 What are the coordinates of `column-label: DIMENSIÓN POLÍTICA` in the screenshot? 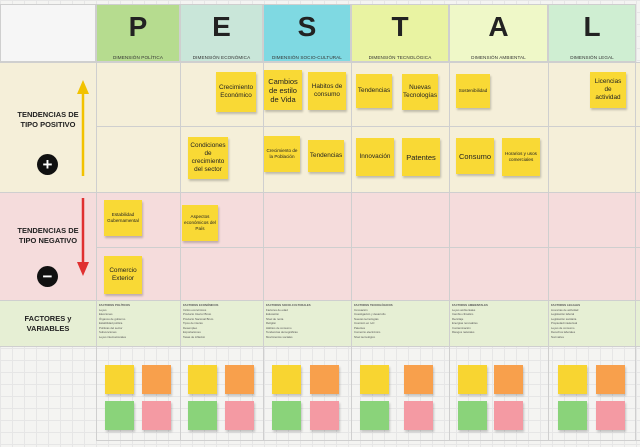 It's located at (138, 57).